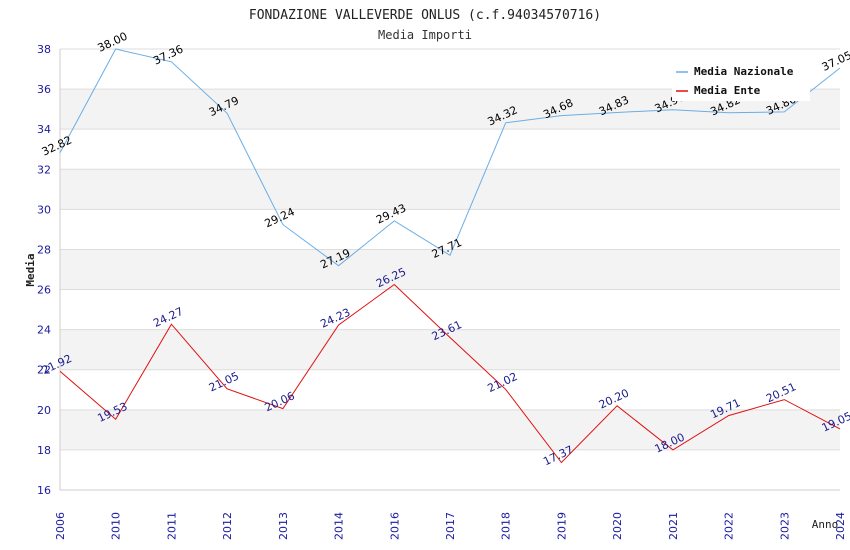 This screenshot has height=550, width=850. What do you see at coordinates (44, 490) in the screenshot?
I see `y-tick-16: 16` at bounding box center [44, 490].